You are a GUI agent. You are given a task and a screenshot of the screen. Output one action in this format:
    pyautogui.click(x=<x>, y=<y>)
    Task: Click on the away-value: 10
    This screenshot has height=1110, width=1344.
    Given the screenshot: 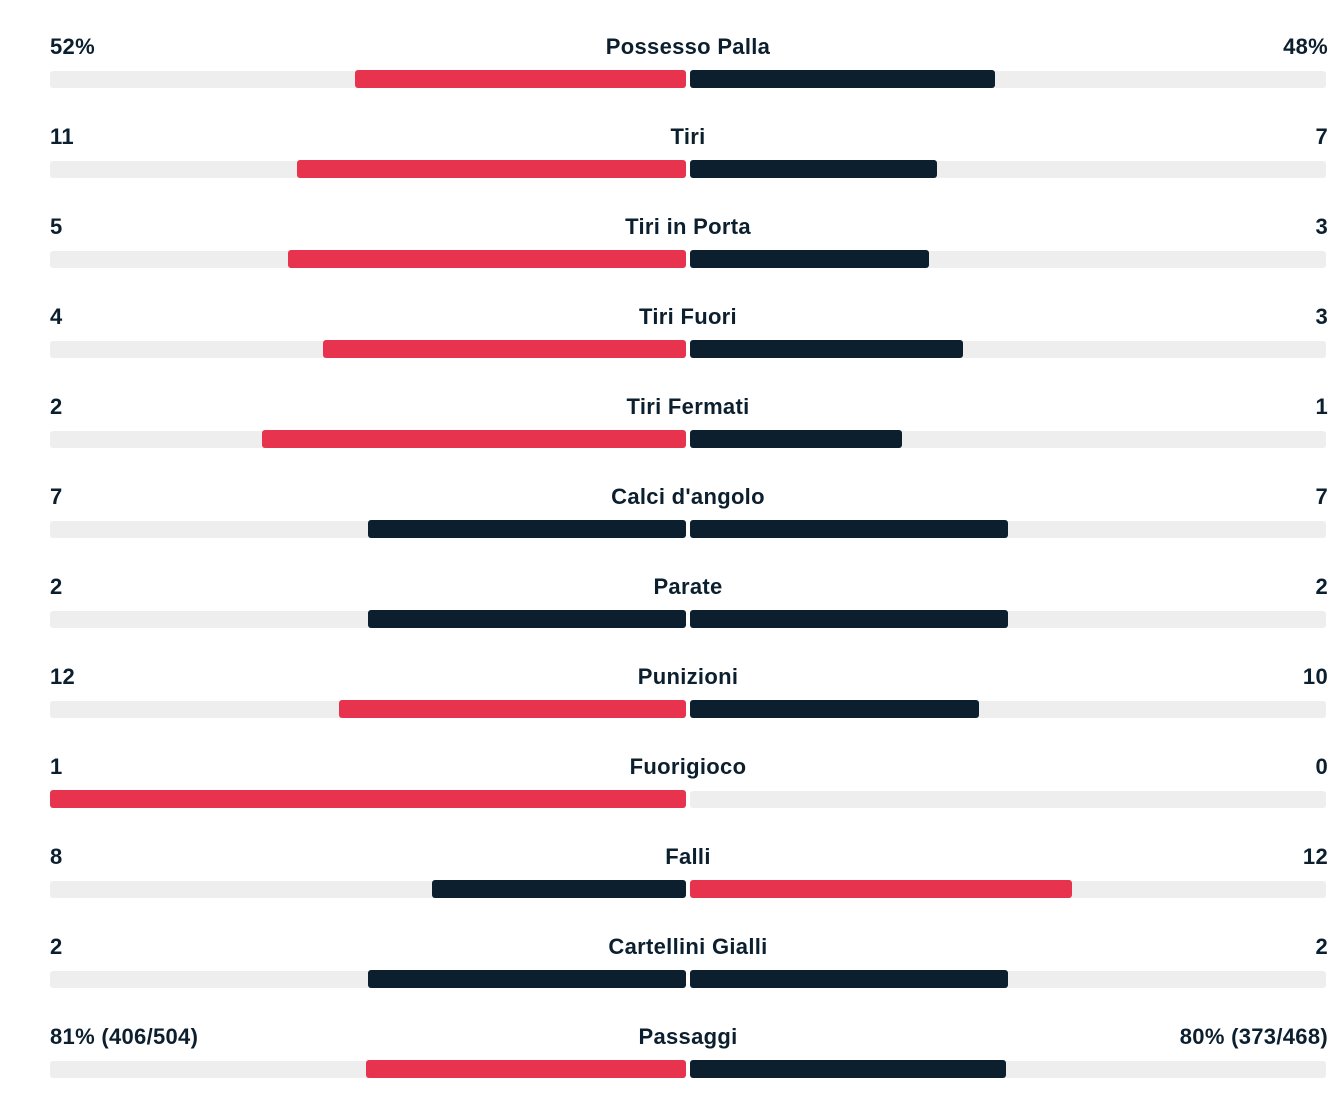 What is the action you would take?
    pyautogui.click(x=1315, y=676)
    